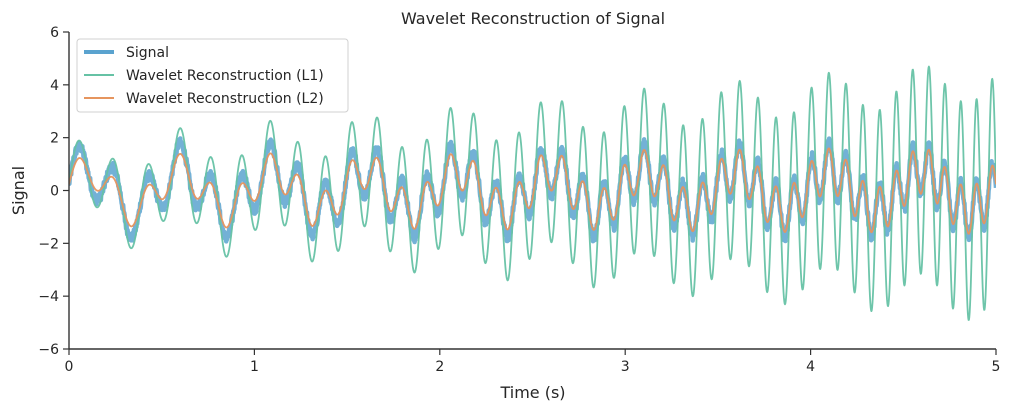  What do you see at coordinates (254, 367) in the screenshot?
I see `x-tick-label: 1` at bounding box center [254, 367].